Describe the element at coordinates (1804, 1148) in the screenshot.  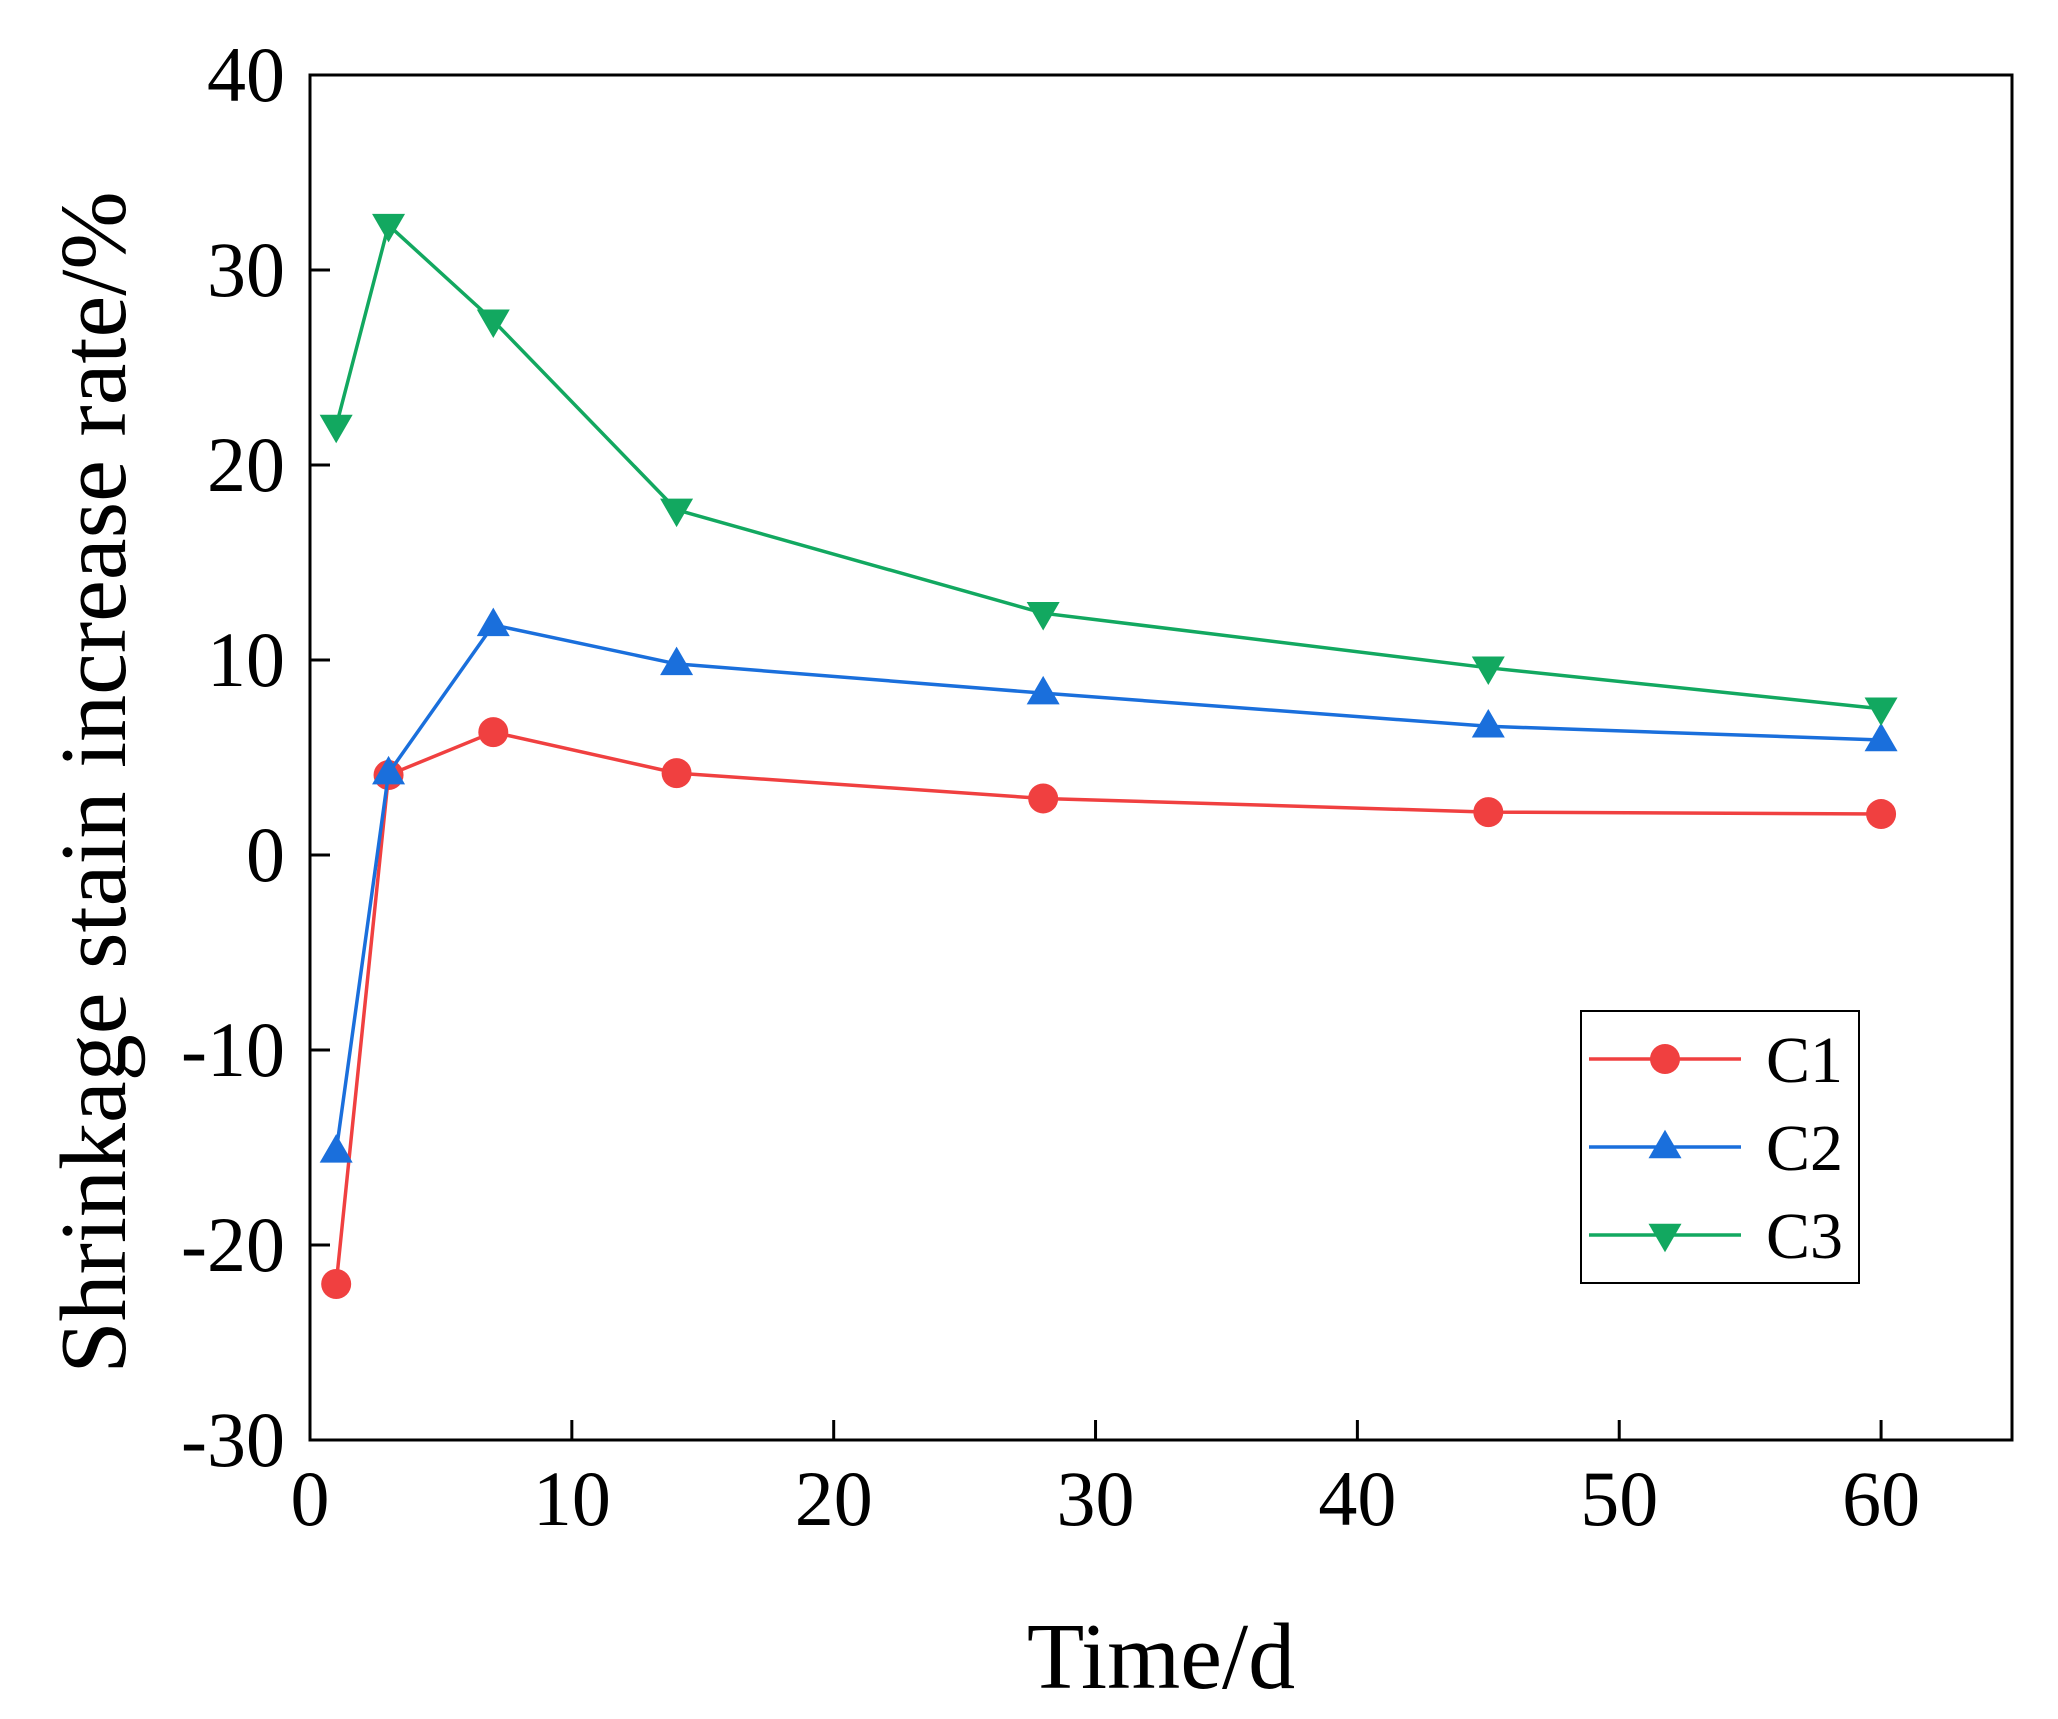
I see `legend-label: C2` at that location.